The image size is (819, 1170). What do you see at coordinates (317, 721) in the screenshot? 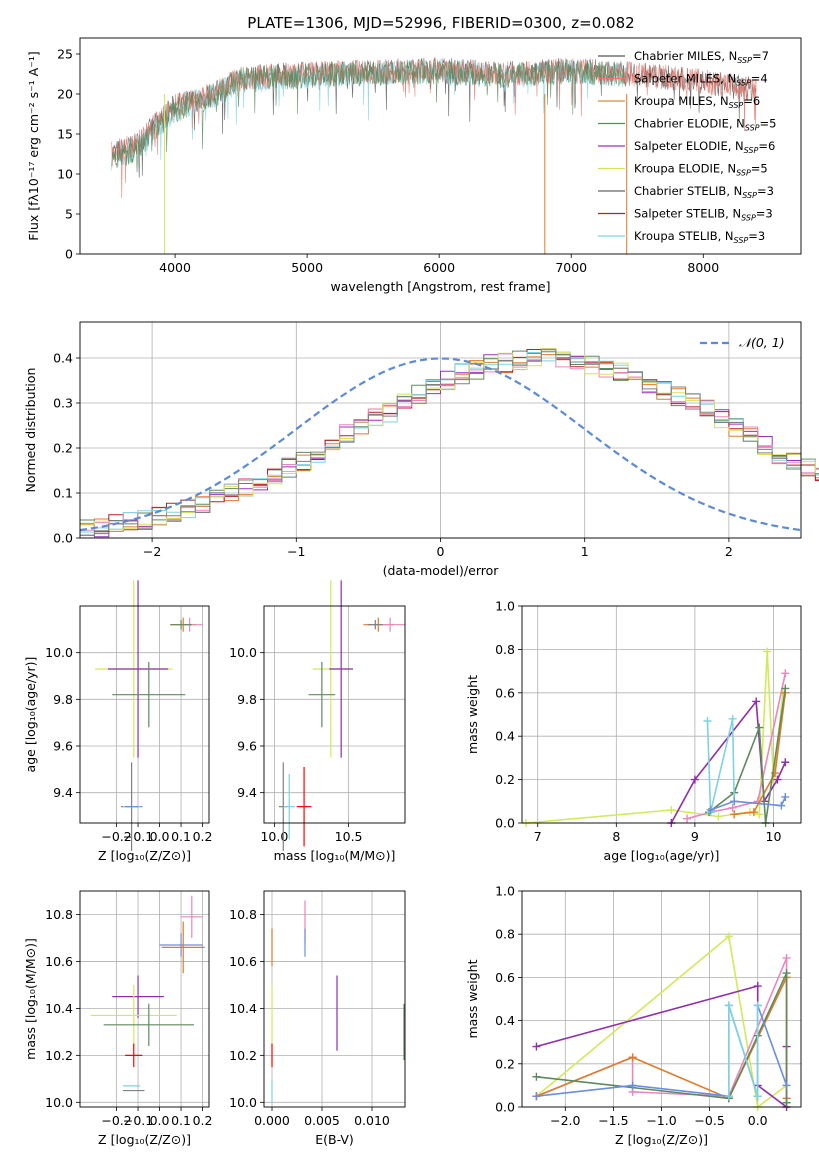
I see `age_vs_mass-chart: 10.0 10.5 9.4 9.6 9.8 10.0 mass [log₁₀(M/M⊙)]` at bounding box center [317, 721].